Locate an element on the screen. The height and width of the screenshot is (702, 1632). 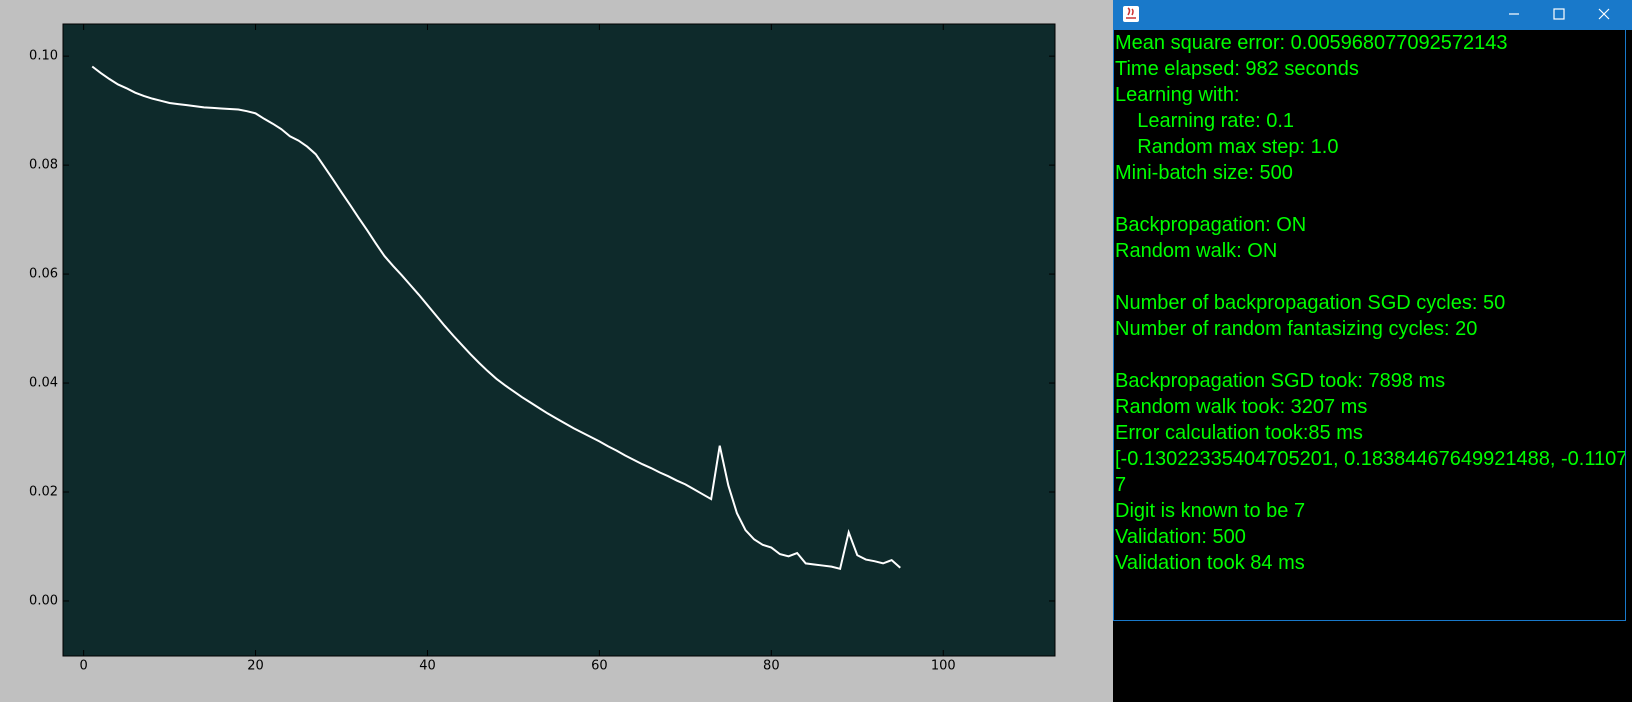
console-line: Mean square error: 0.005968077092572143 is located at coordinates (1311, 43).